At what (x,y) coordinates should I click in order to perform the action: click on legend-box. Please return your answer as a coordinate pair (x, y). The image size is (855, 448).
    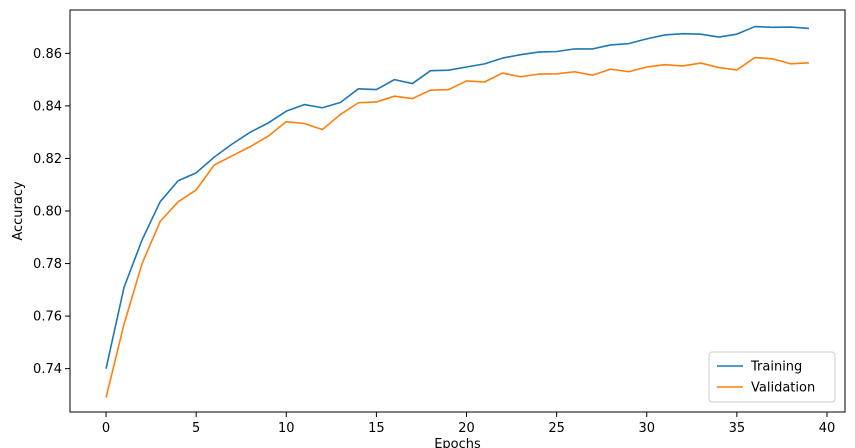
    Looking at the image, I should click on (772, 377).